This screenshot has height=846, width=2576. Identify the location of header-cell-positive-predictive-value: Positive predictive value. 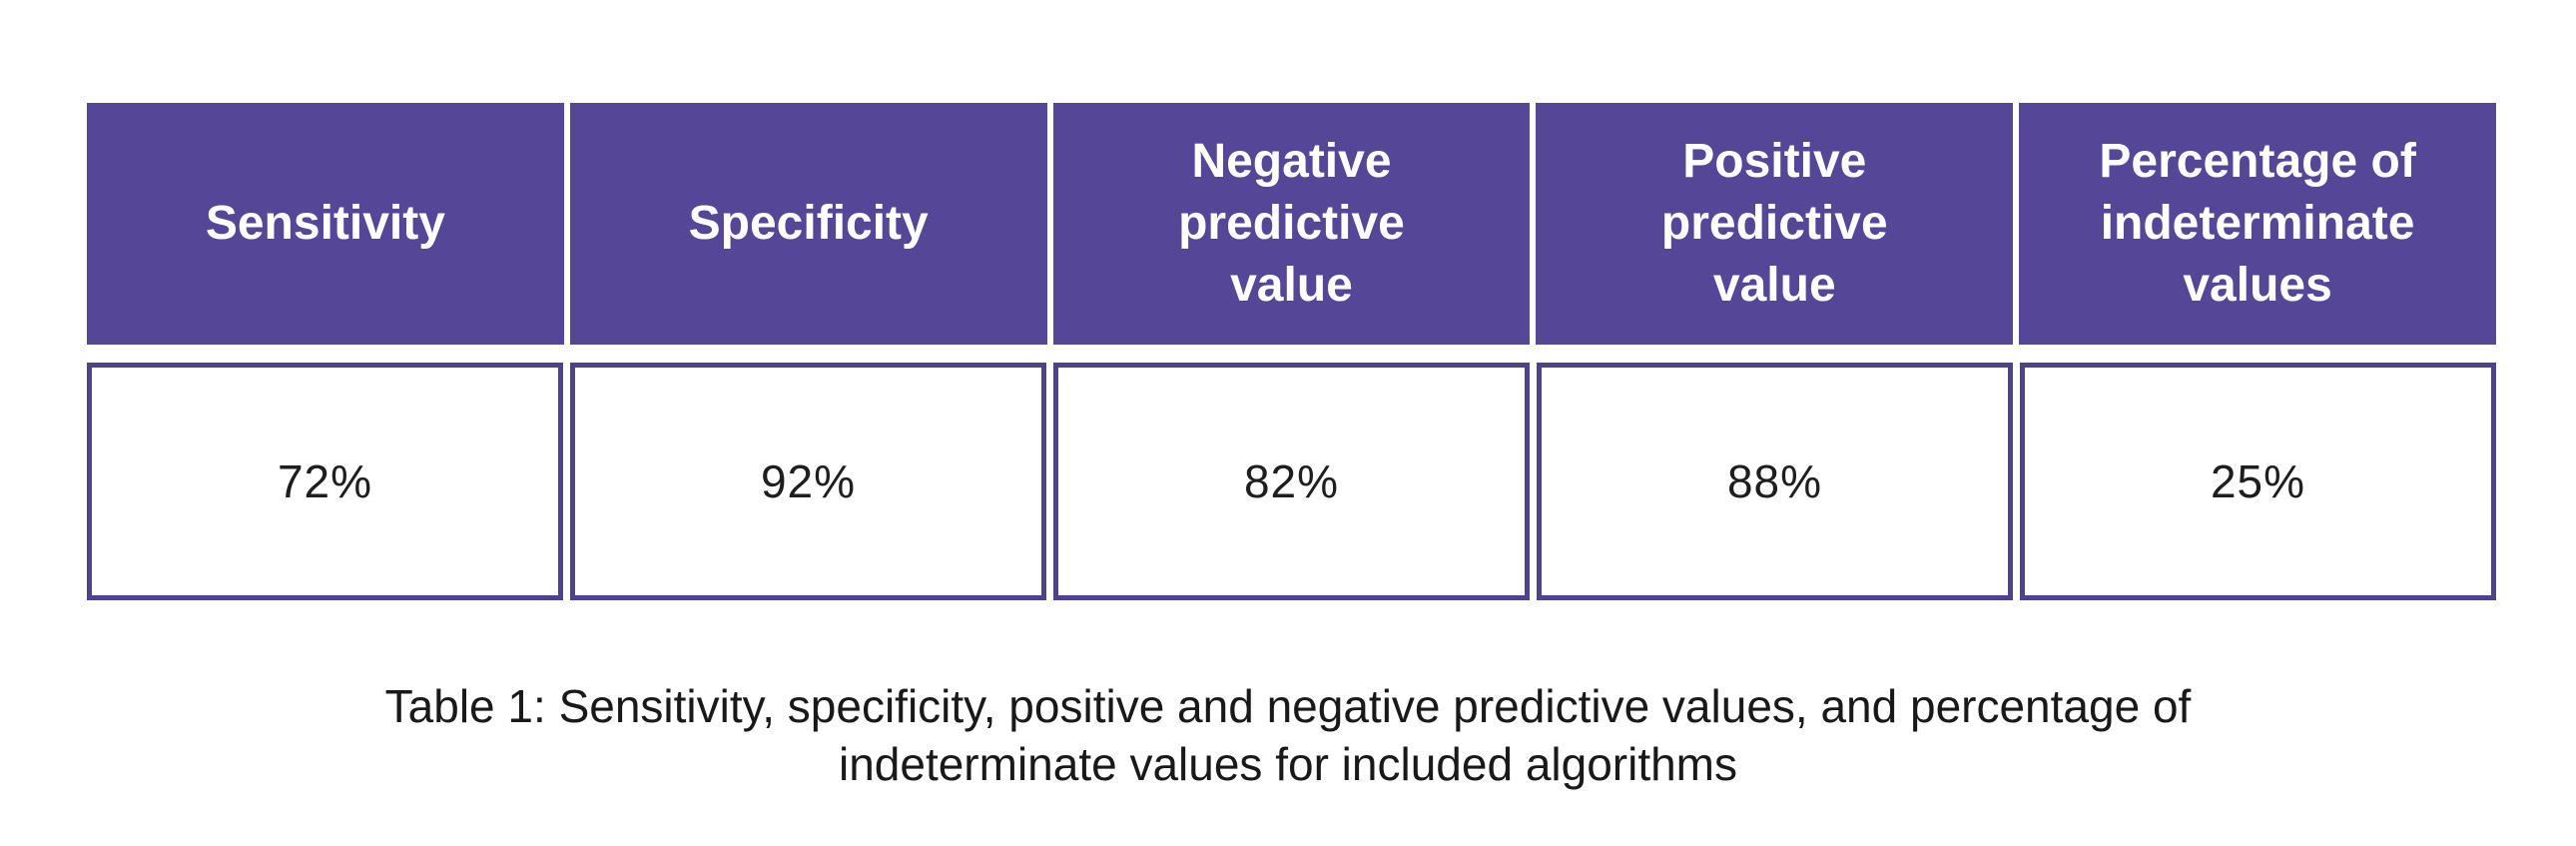
(1775, 224).